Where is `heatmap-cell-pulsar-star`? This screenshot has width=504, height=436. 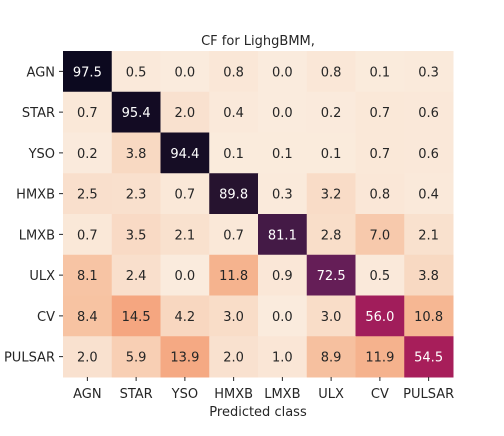 heatmap-cell-pulsar-star is located at coordinates (136, 357).